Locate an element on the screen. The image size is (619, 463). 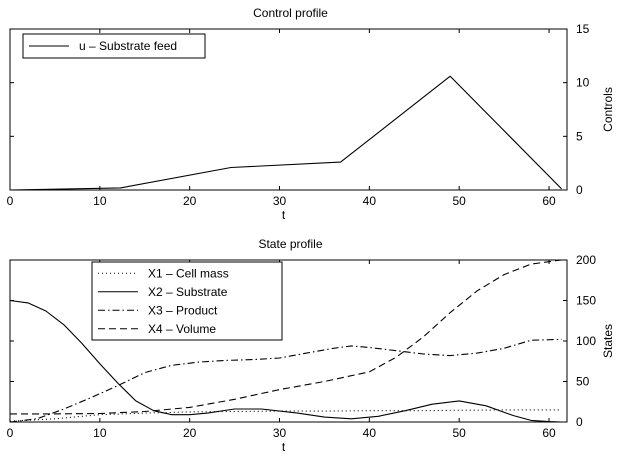
legend-entry: u – Substrate feed is located at coordinates (128, 46).